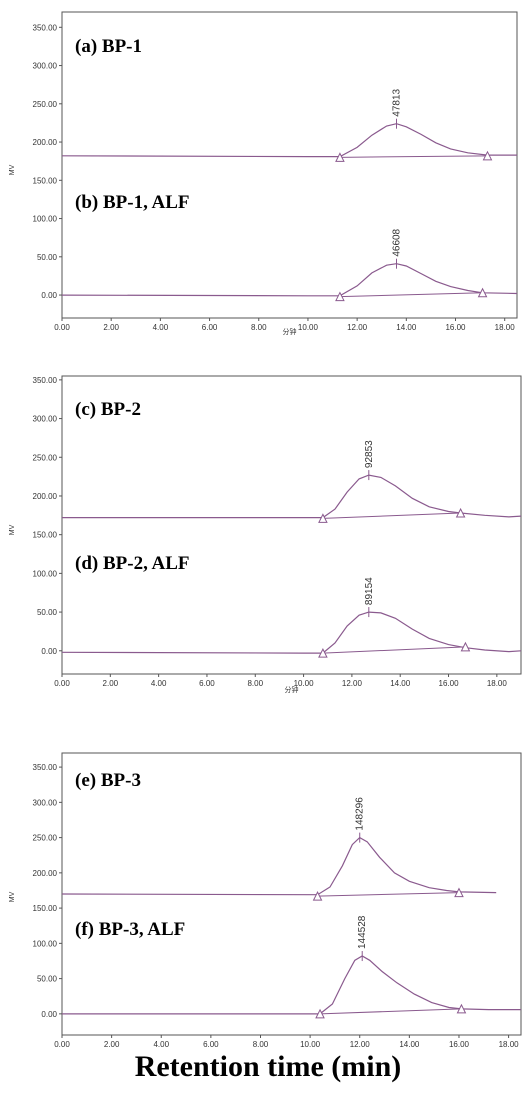  What do you see at coordinates (108, 409) in the screenshot?
I see `series-label: (c) BP-2` at bounding box center [108, 409].